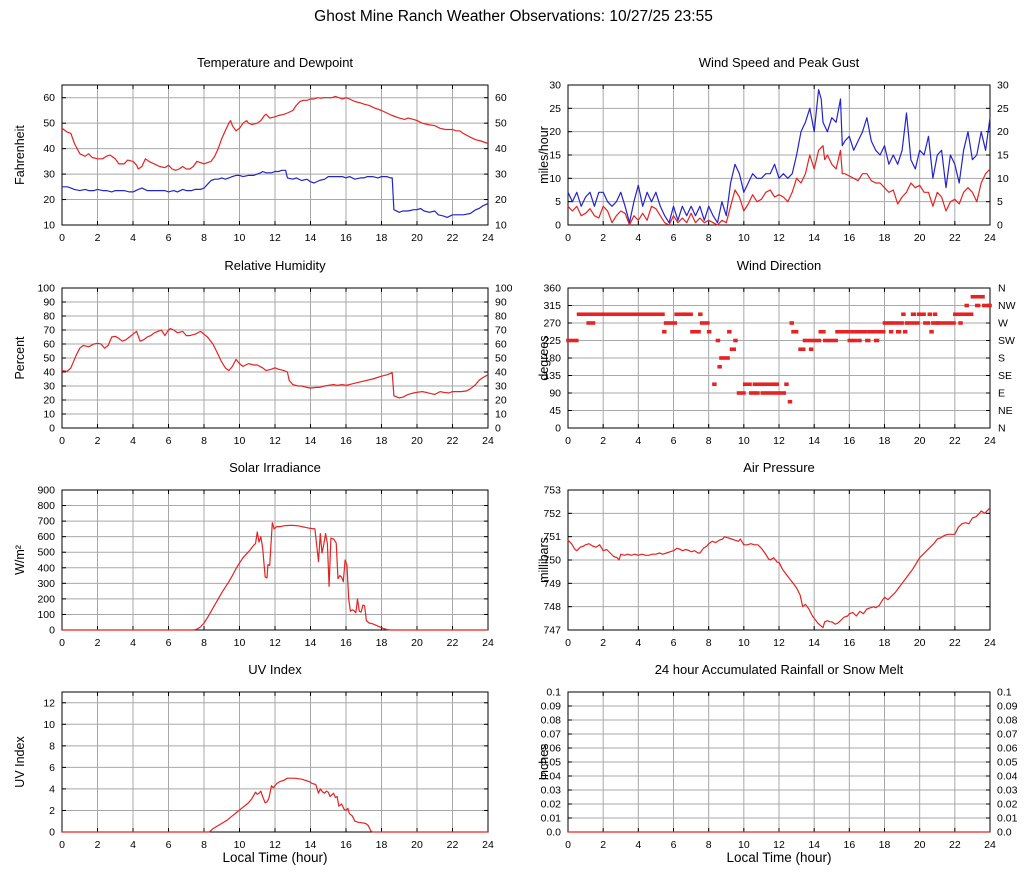  What do you see at coordinates (1007, 735) in the screenshot?
I see `svg-text: 0.07` at bounding box center [1007, 735].